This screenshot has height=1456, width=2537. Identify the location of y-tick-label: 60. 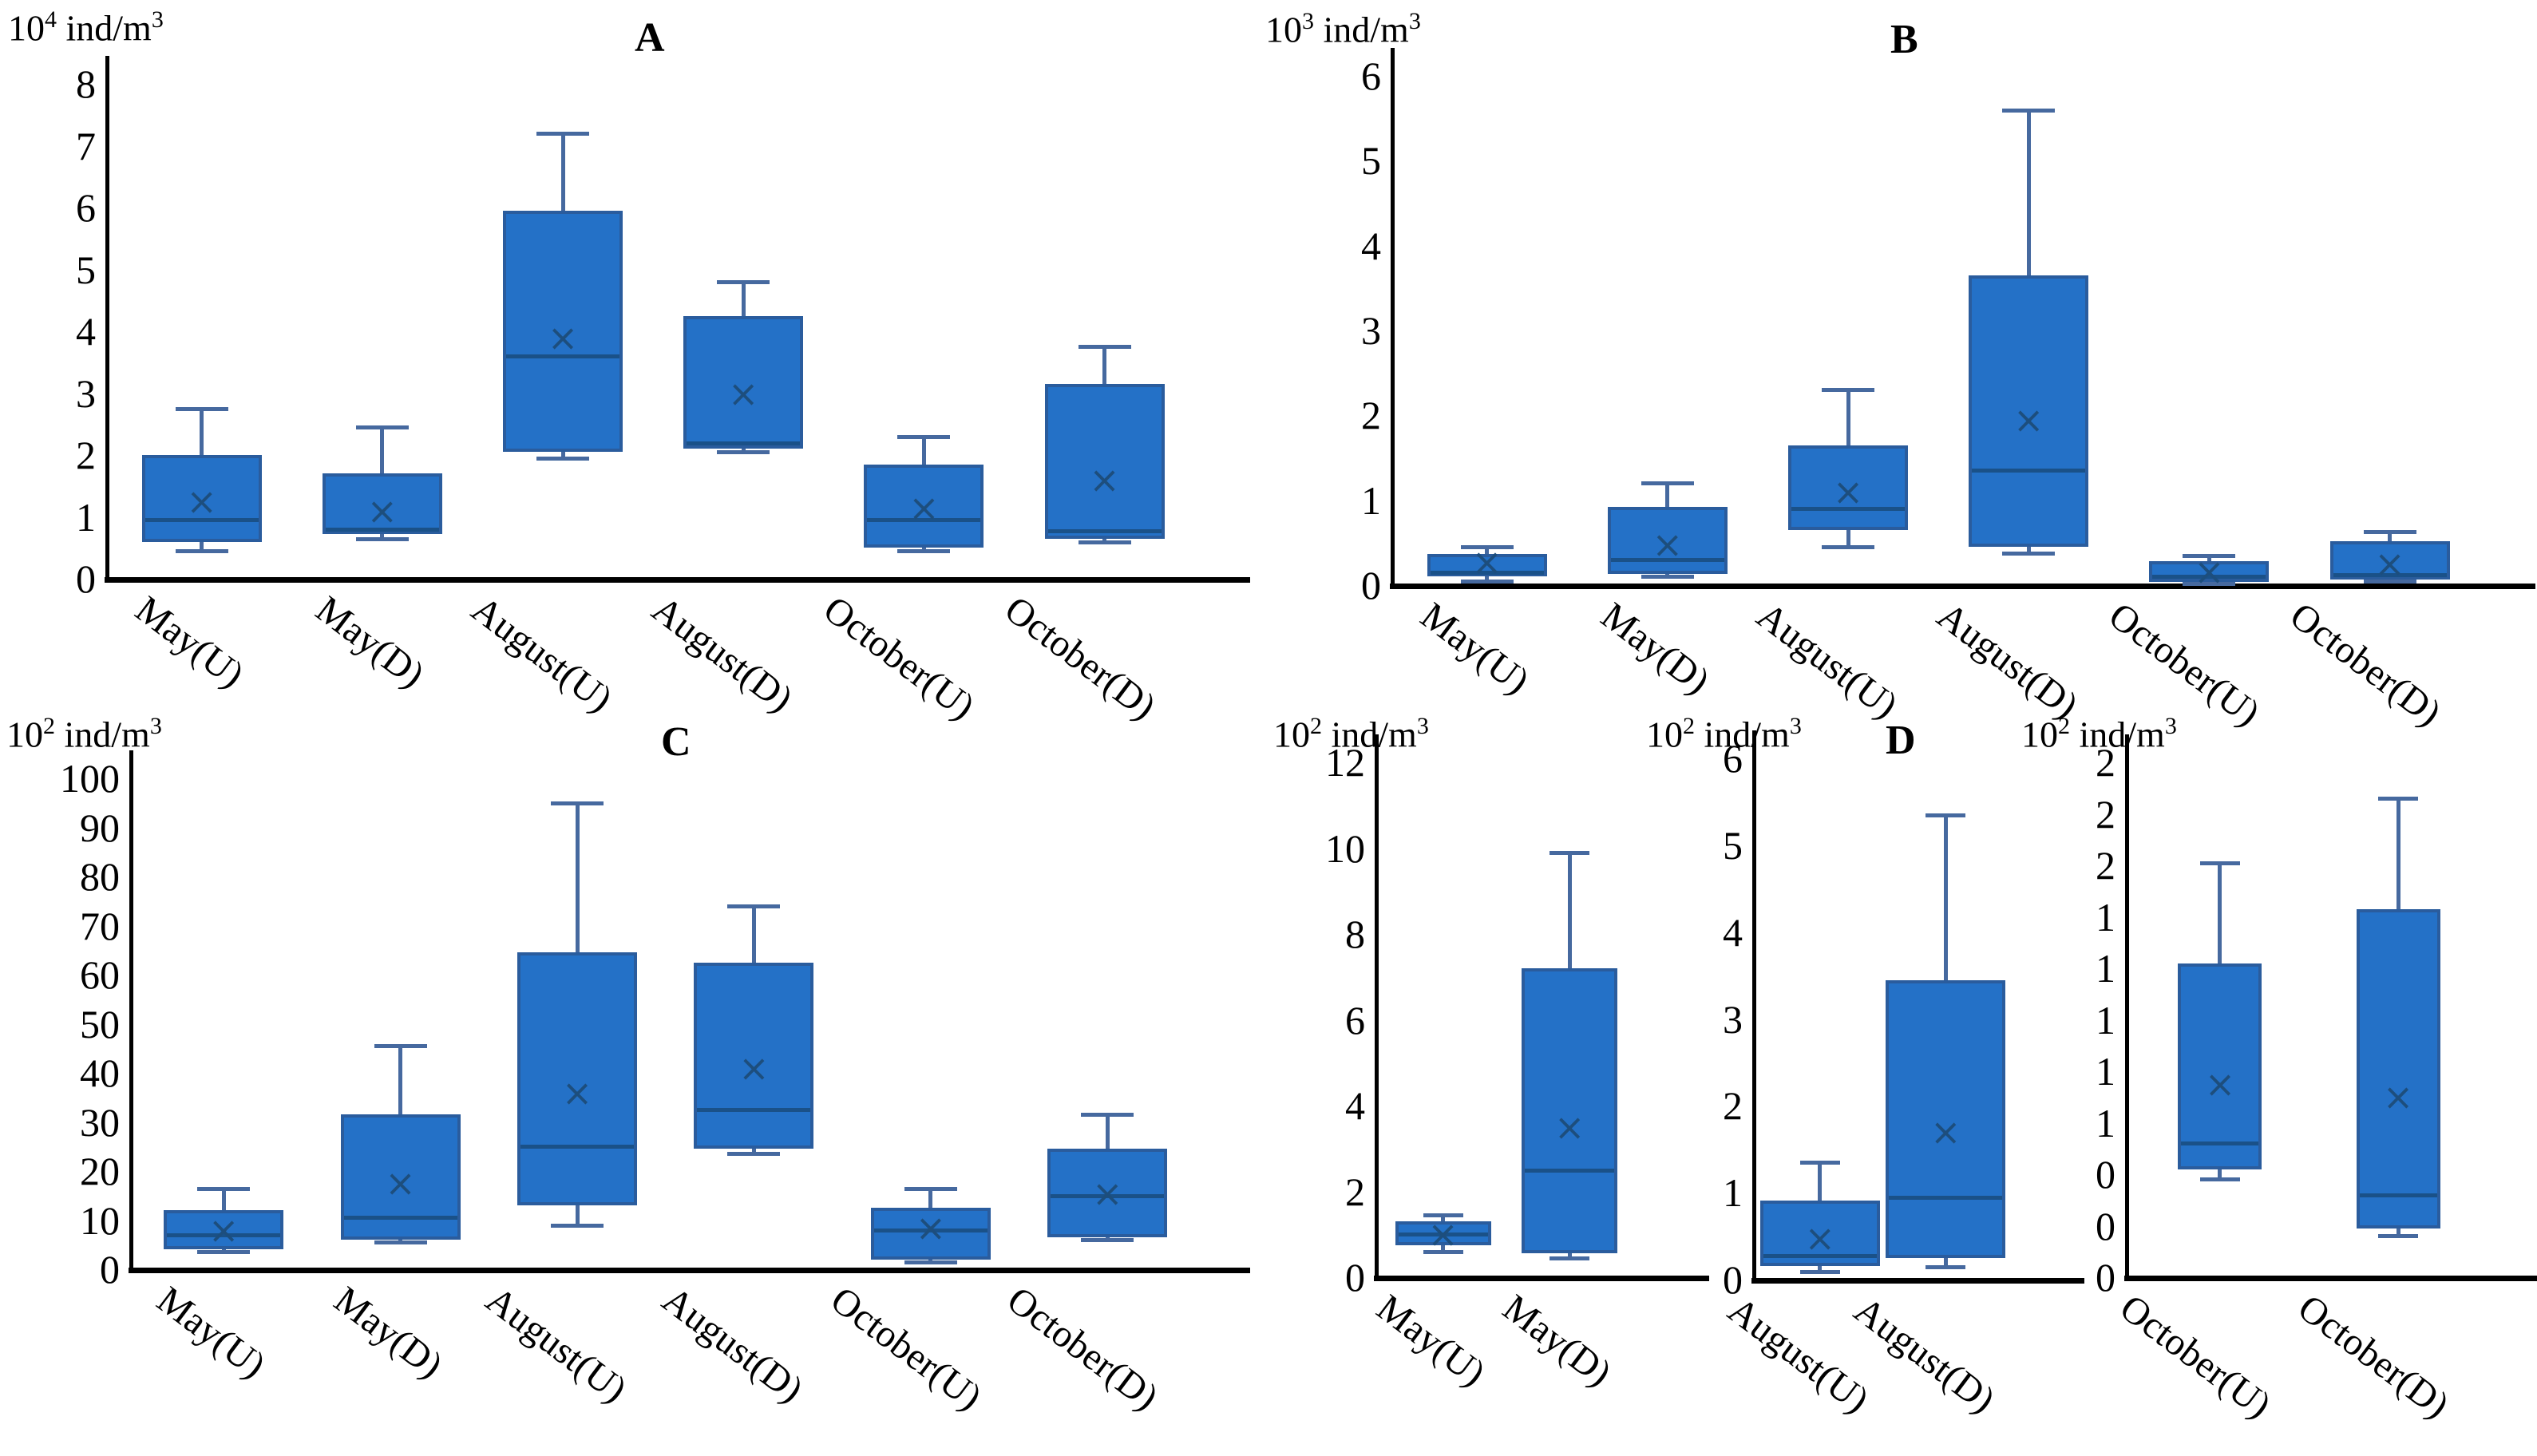
(100, 974).